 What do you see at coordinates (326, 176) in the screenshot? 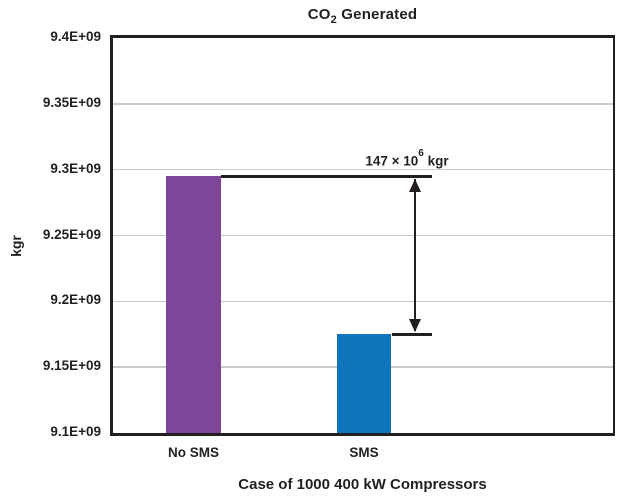
I see `difference-top-line` at bounding box center [326, 176].